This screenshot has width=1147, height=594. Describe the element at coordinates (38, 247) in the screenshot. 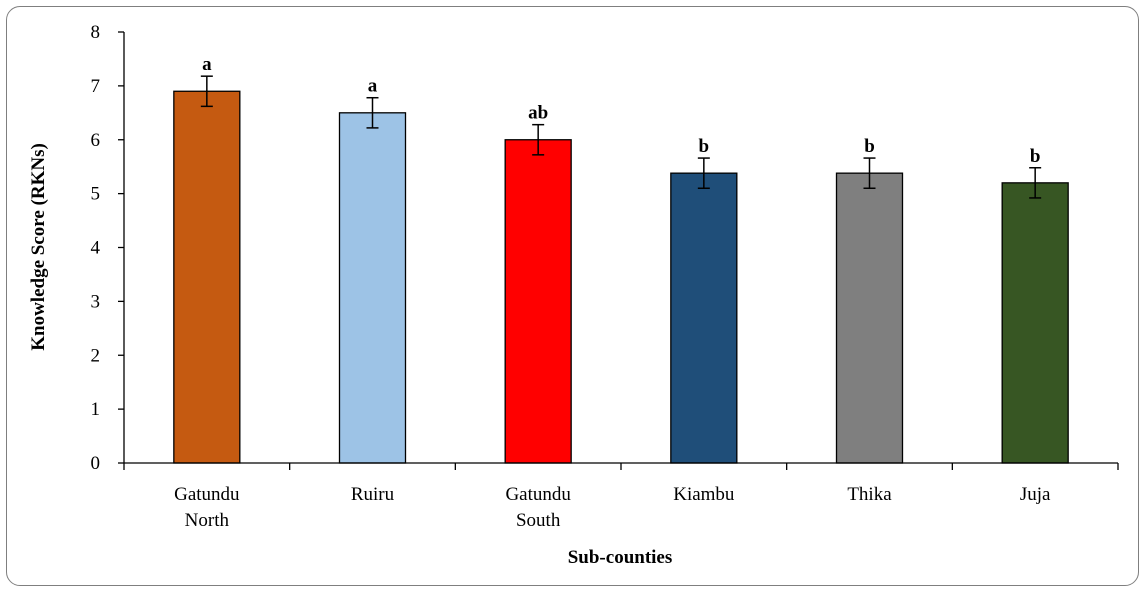

I see `y-axis-title: Knowledge Score (RKNs)` at that location.